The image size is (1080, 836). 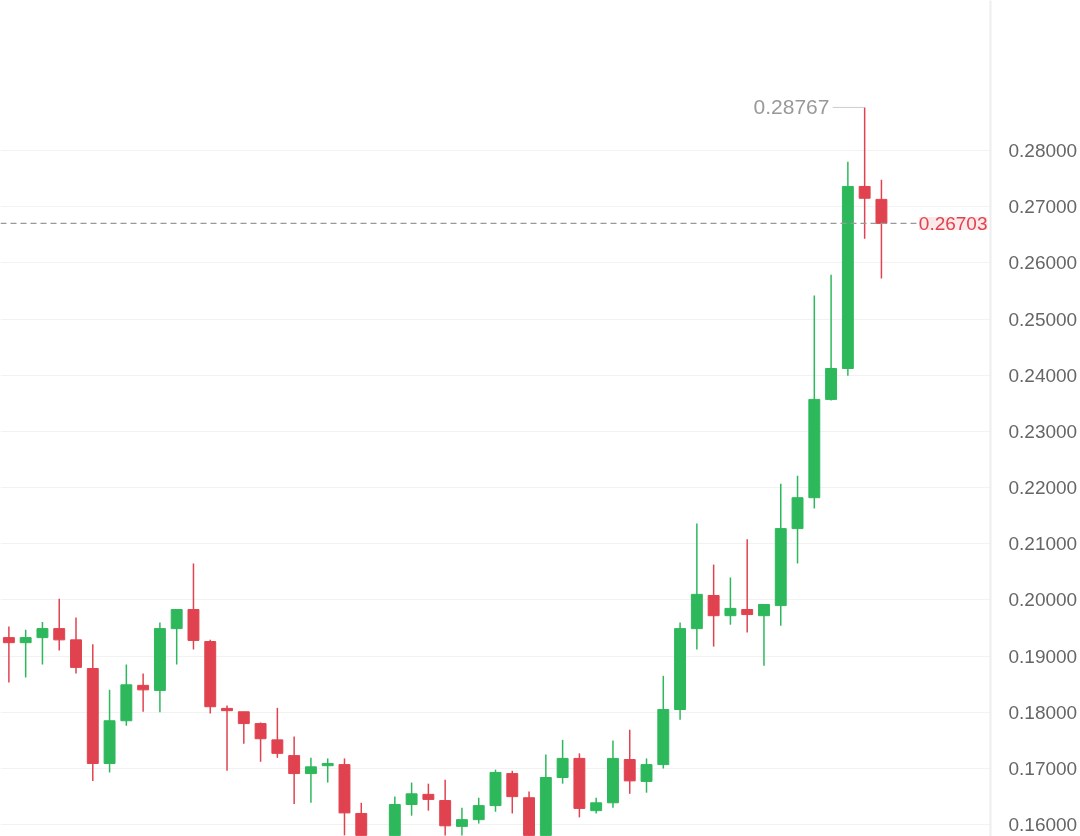 I want to click on y-tick-label: 0.26000, so click(x=1043, y=263).